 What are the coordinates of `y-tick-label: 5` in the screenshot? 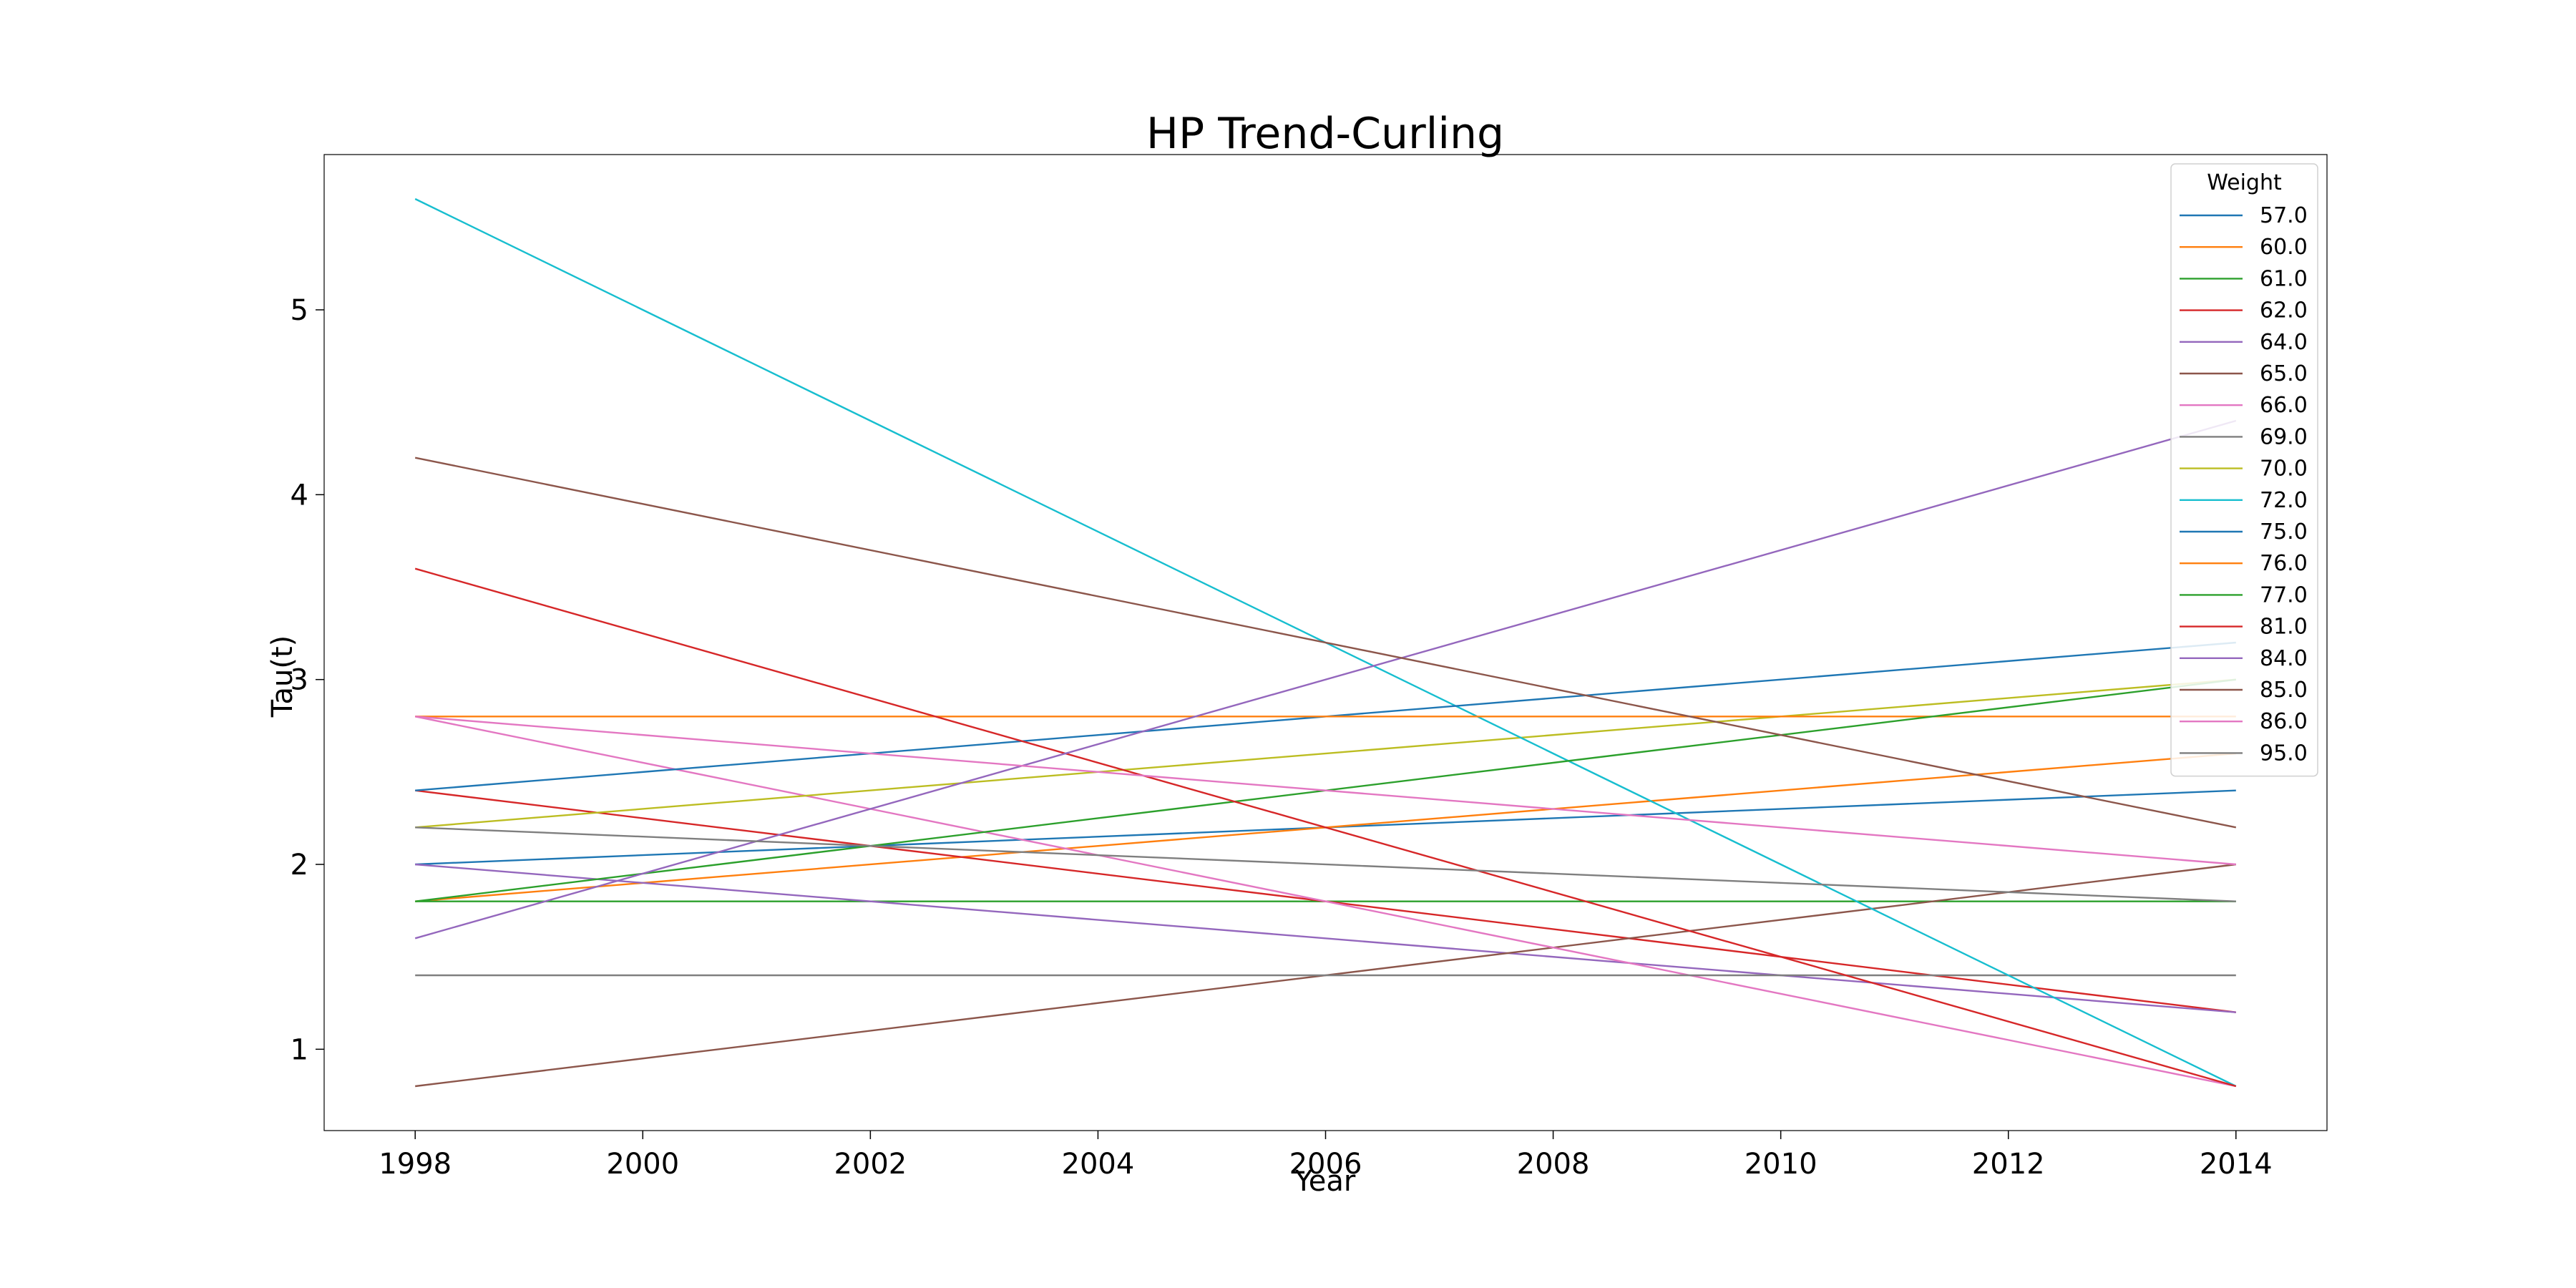 It's located at (299, 310).